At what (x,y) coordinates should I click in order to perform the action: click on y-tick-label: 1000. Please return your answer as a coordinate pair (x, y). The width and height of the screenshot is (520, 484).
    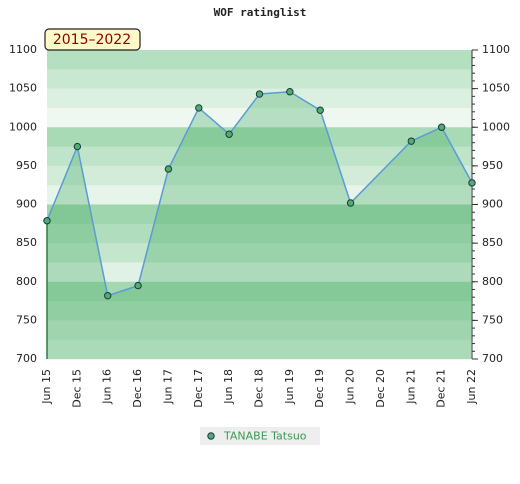
    Looking at the image, I should click on (23, 126).